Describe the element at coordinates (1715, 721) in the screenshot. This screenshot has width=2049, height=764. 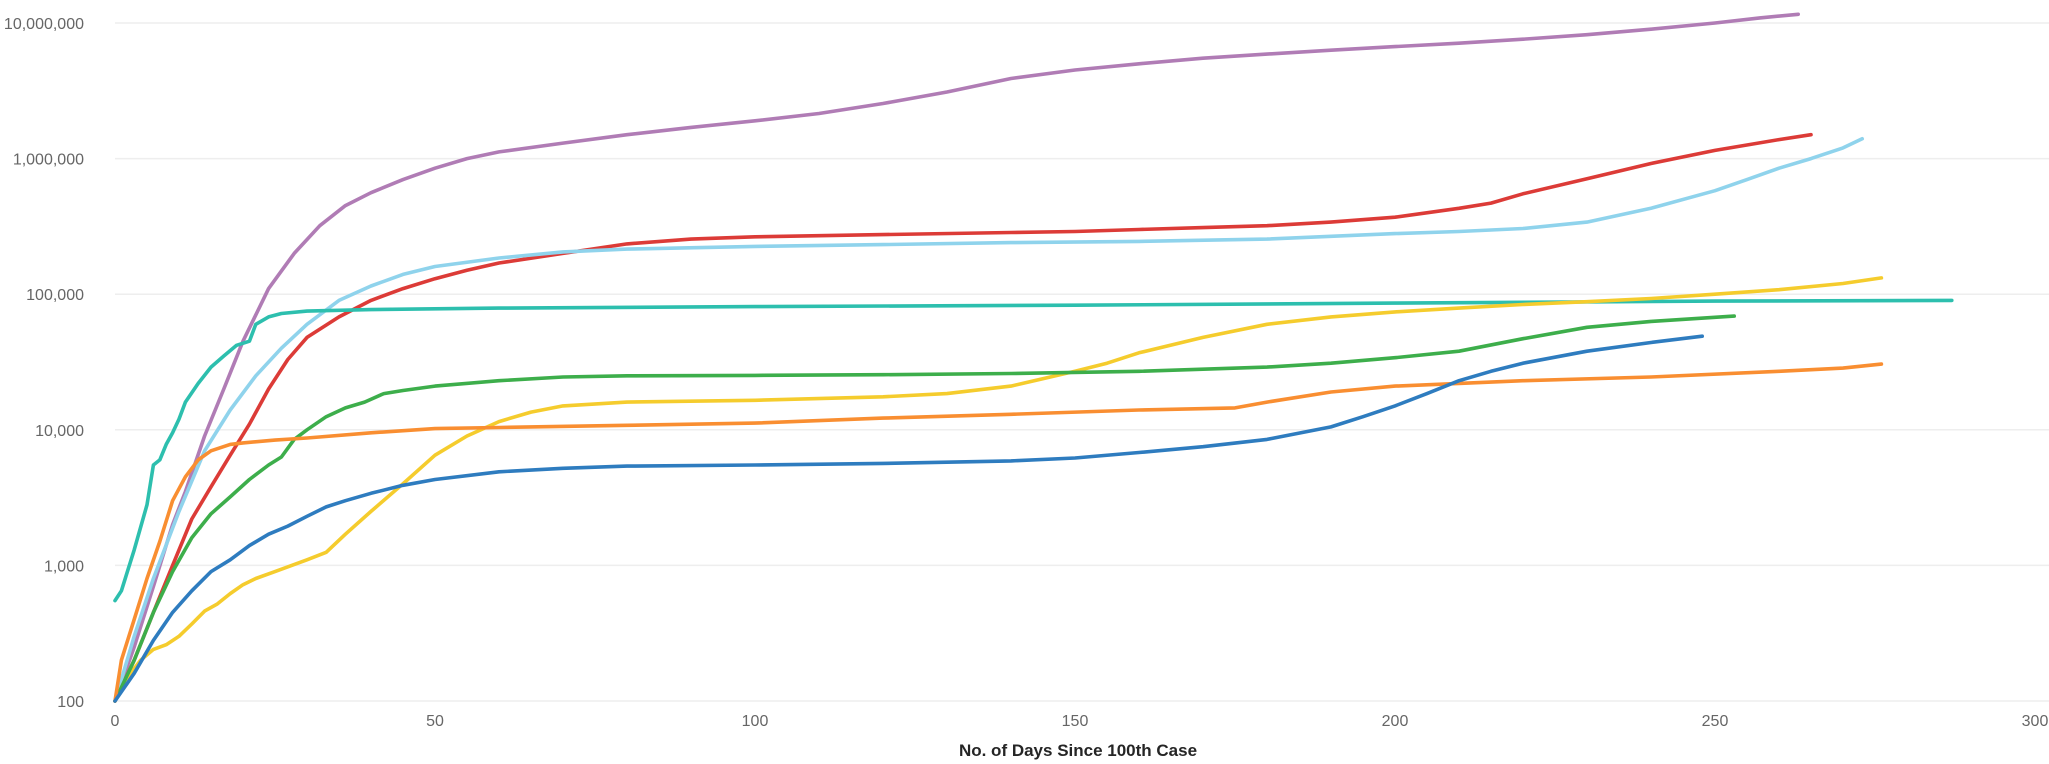
I see `x-tick-label: 250` at that location.